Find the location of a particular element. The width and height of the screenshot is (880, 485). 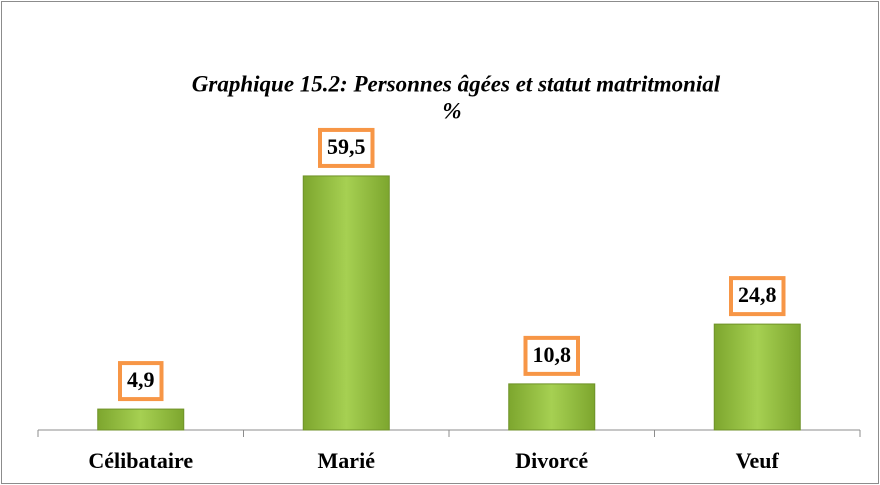

value-label: 59,5 is located at coordinates (346, 146).